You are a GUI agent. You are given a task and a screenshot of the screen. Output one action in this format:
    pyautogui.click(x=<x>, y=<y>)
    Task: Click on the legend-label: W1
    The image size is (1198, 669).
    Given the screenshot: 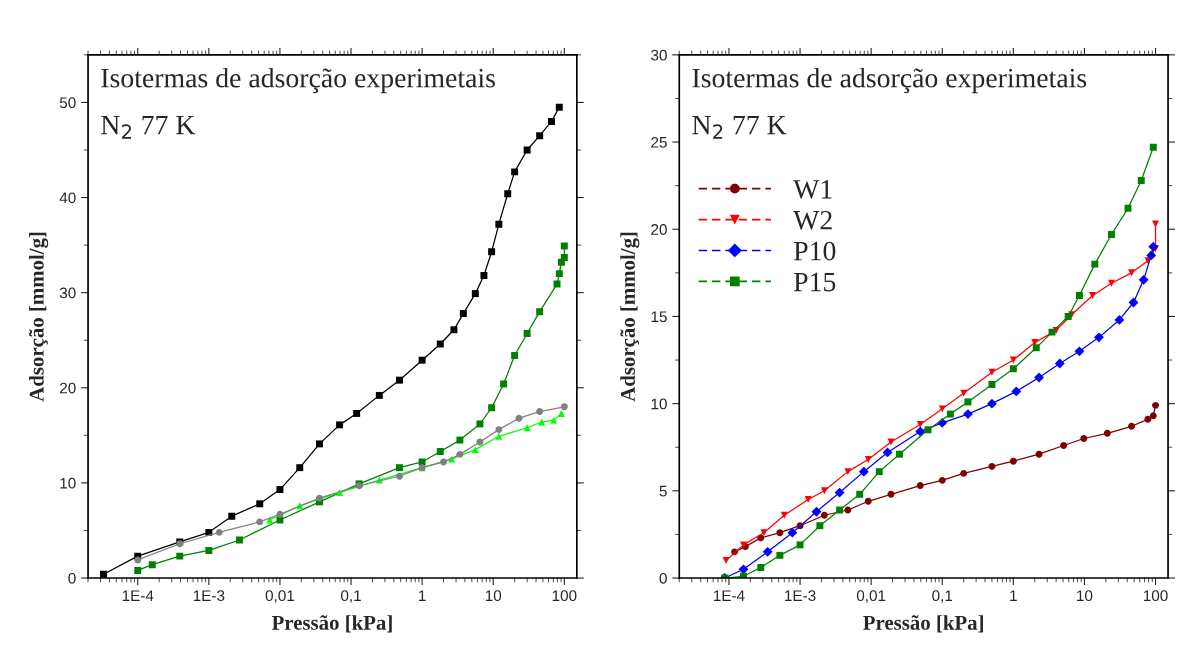 What is the action you would take?
    pyautogui.click(x=812, y=189)
    